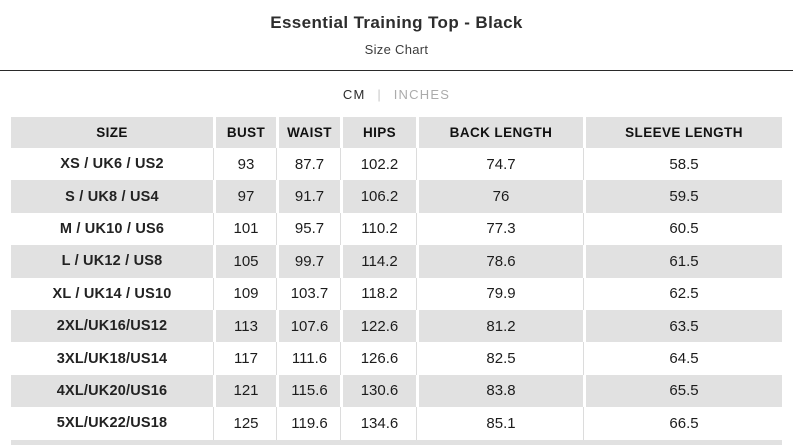  What do you see at coordinates (682, 261) in the screenshot?
I see `sleeve-length-cell: 61.5` at bounding box center [682, 261].